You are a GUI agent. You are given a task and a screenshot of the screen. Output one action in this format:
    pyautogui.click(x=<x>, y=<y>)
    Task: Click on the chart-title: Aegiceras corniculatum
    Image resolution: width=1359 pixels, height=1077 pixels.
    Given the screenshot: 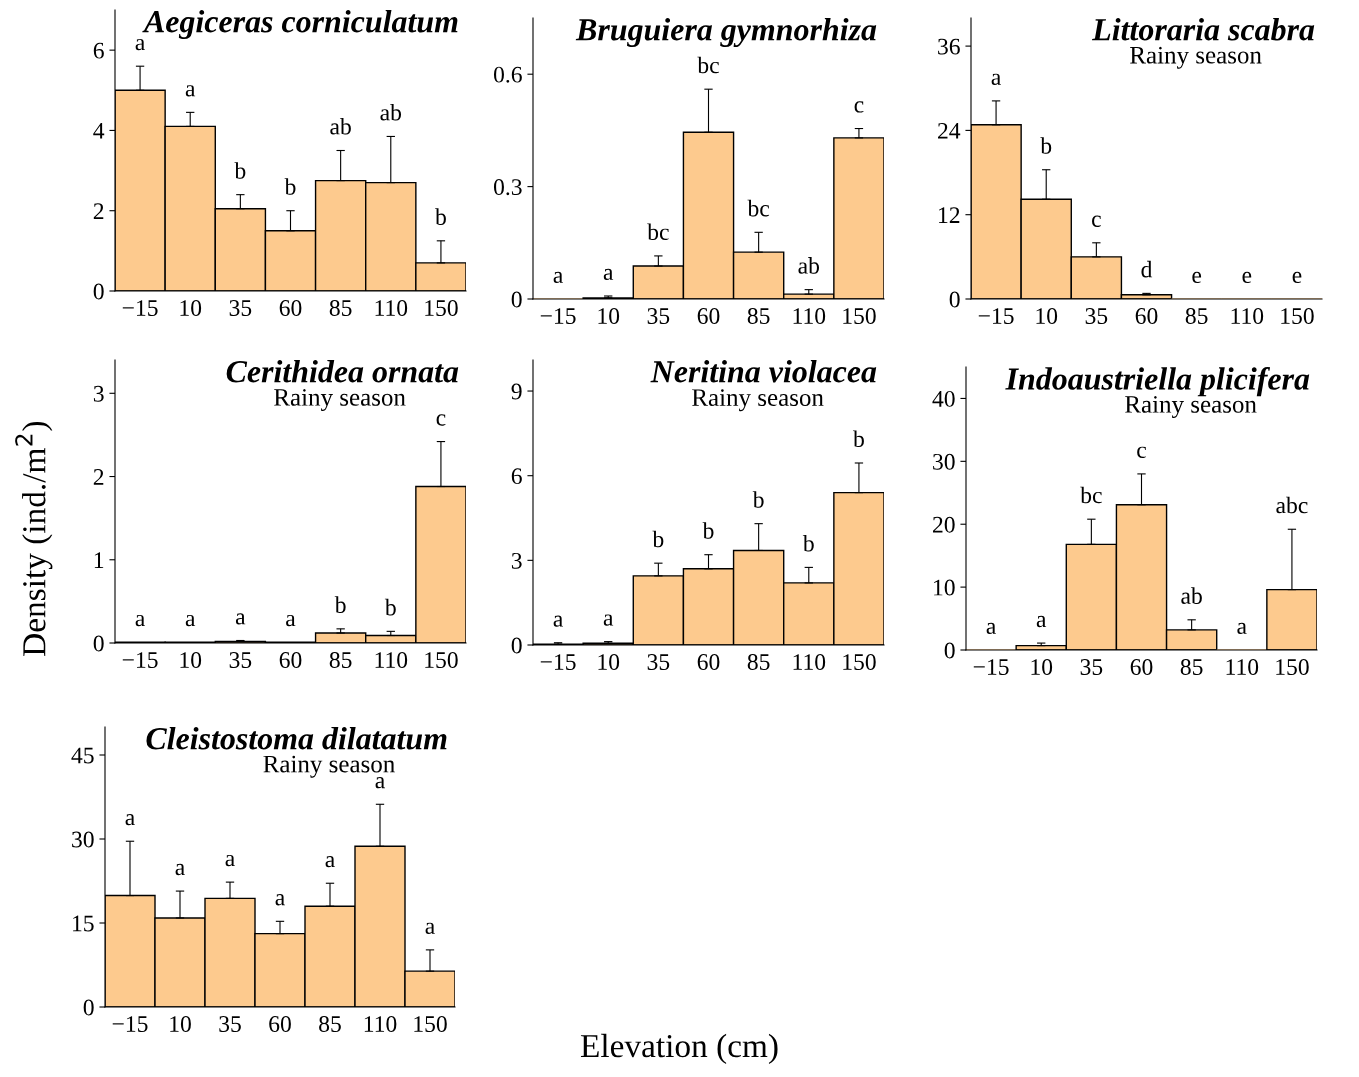 What is the action you would take?
    pyautogui.click(x=300, y=24)
    